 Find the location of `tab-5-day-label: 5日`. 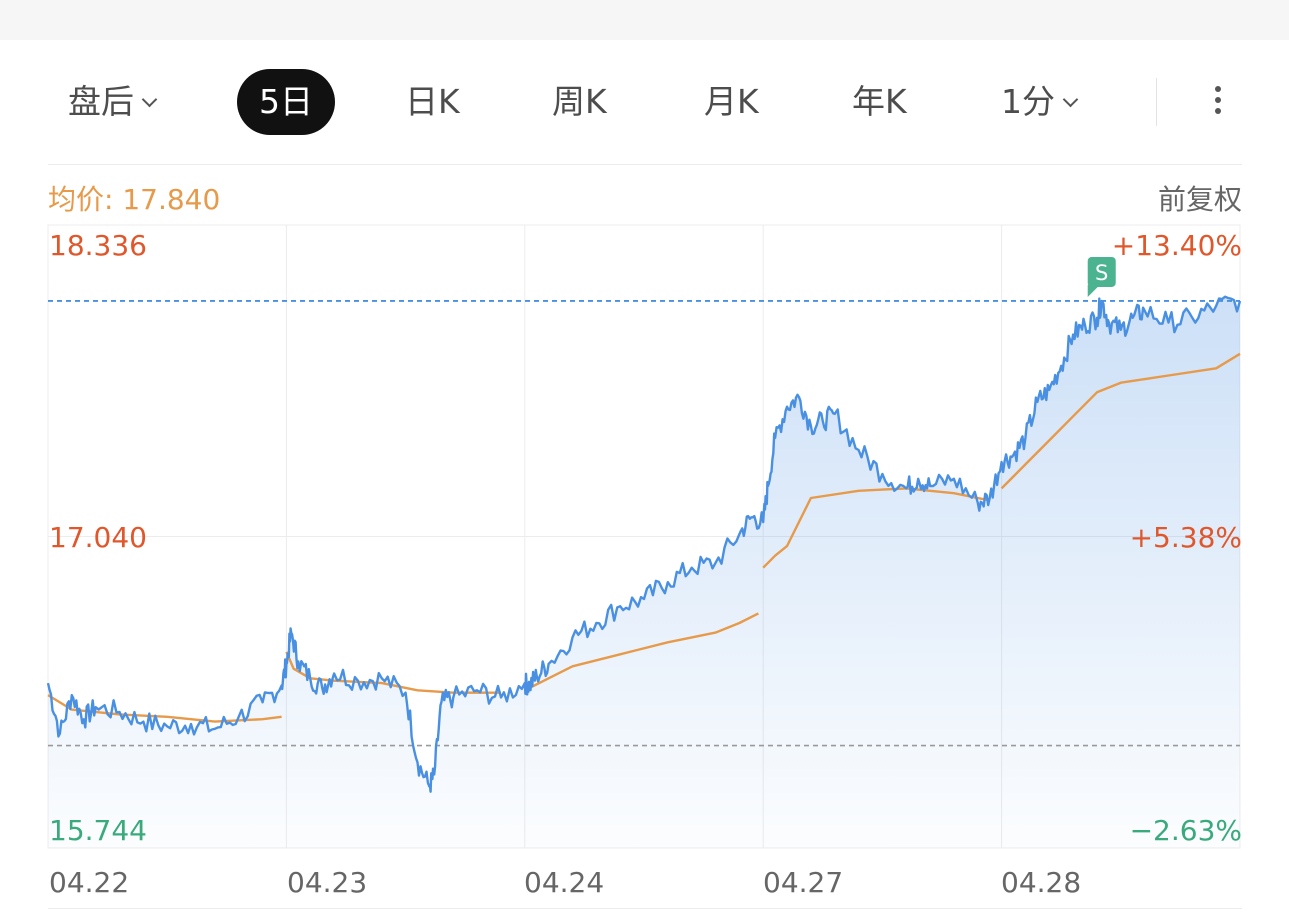

tab-5-day-label: 5日 is located at coordinates (286, 101).